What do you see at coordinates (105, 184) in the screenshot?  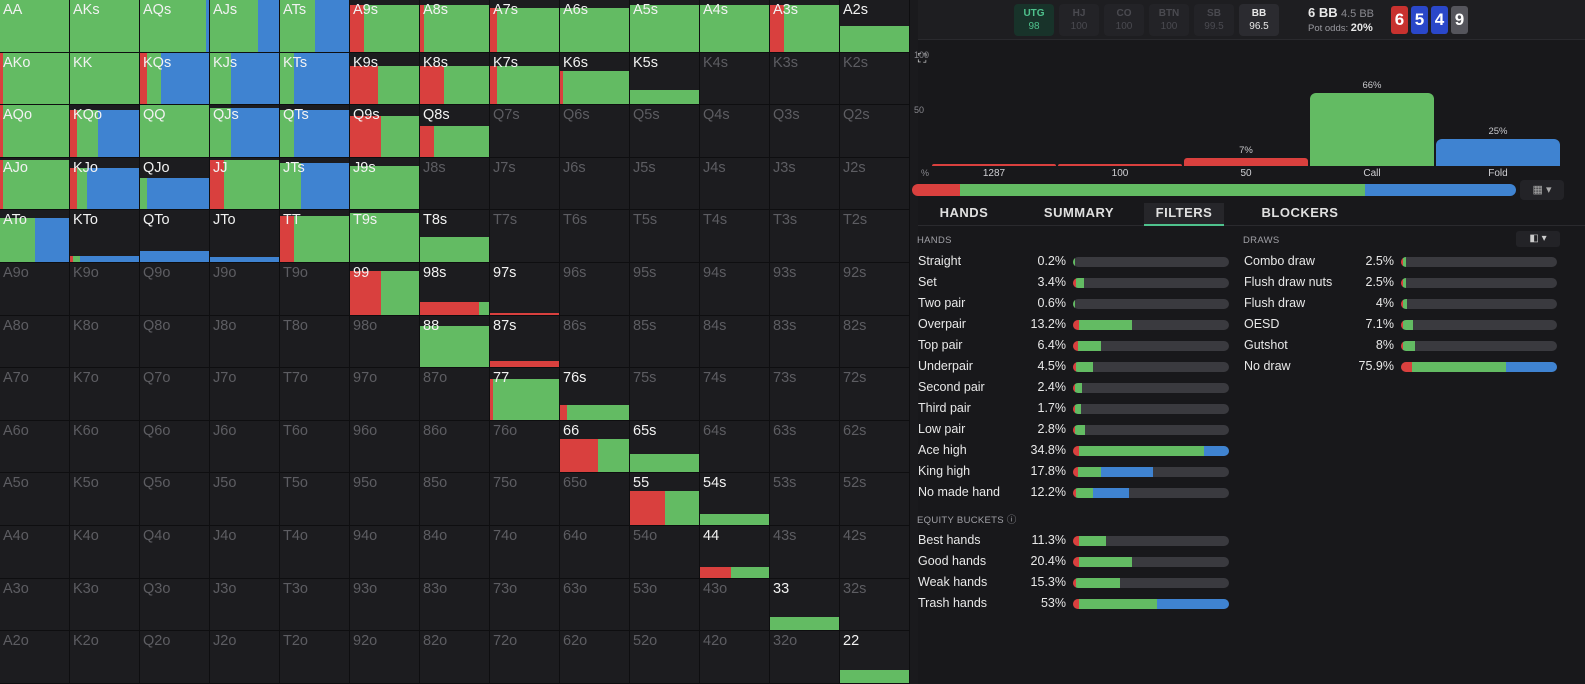 I see `hand-cell-KJo: KJo` at bounding box center [105, 184].